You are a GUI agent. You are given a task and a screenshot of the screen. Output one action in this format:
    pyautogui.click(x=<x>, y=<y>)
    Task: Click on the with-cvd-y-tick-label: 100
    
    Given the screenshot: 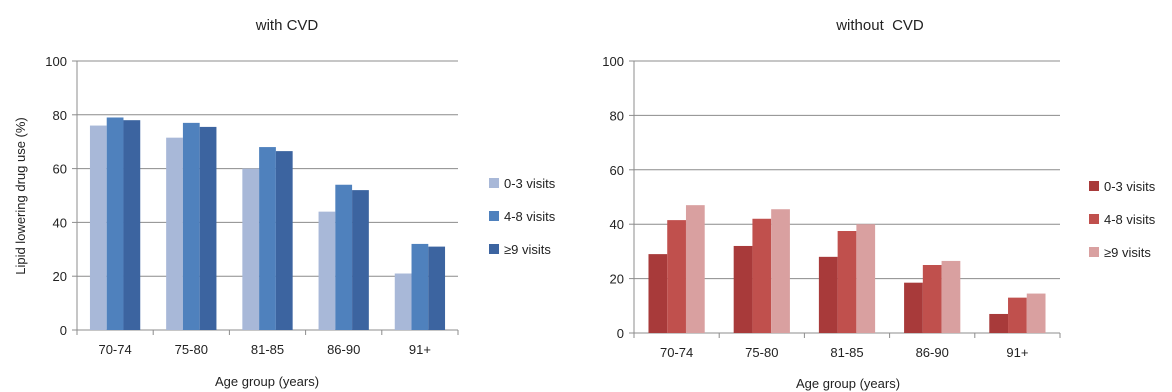 What is the action you would take?
    pyautogui.click(x=56, y=61)
    